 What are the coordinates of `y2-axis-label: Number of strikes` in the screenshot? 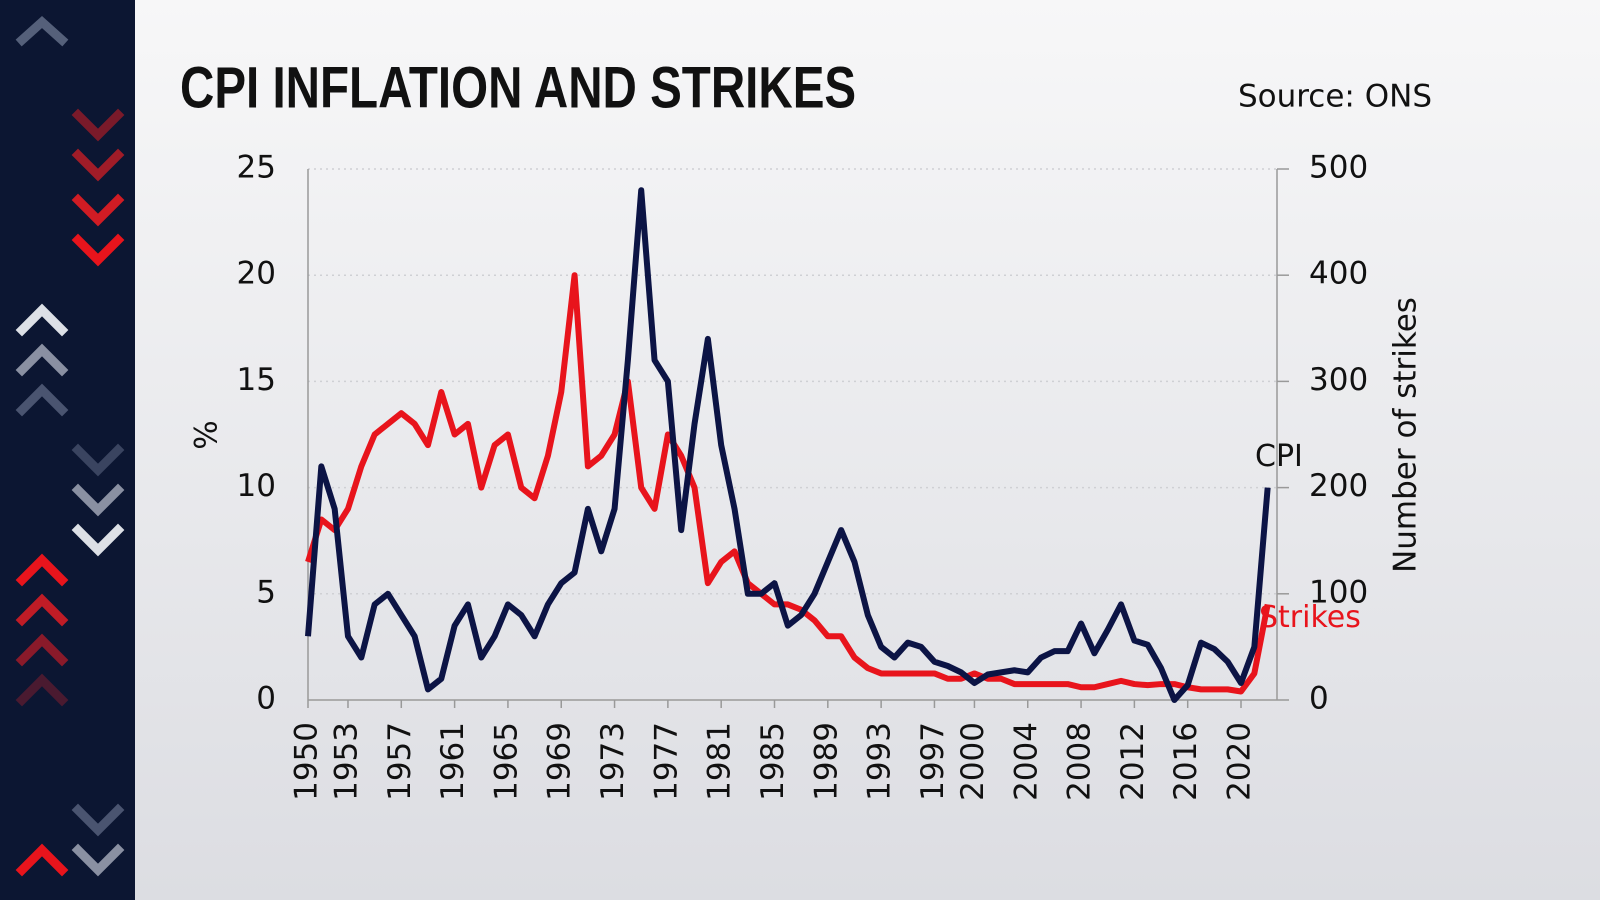 It's located at (1406, 435).